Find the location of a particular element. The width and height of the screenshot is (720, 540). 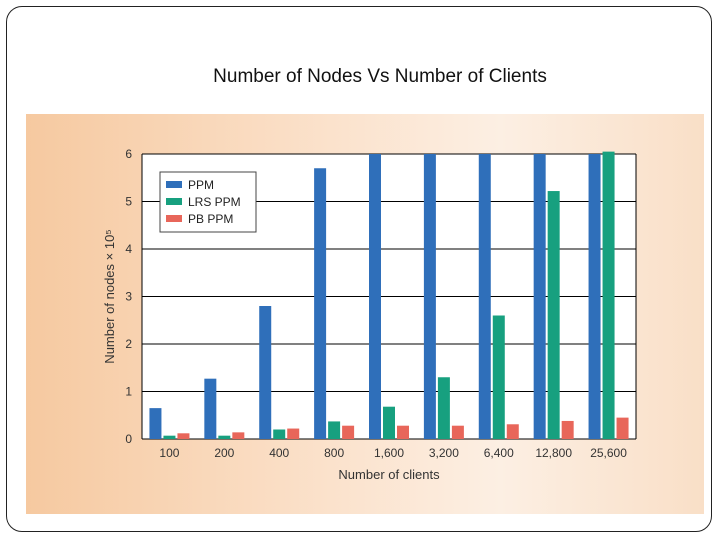

y-tick-label: 2 is located at coordinates (128, 344).